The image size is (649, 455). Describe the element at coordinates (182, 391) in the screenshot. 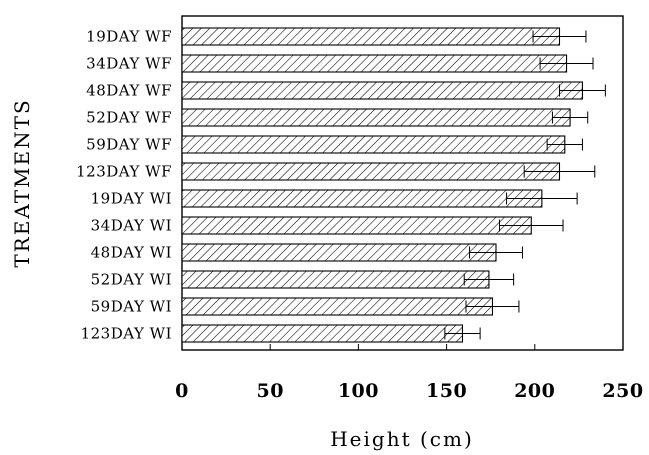

I see `x-tick-label: 0` at that location.